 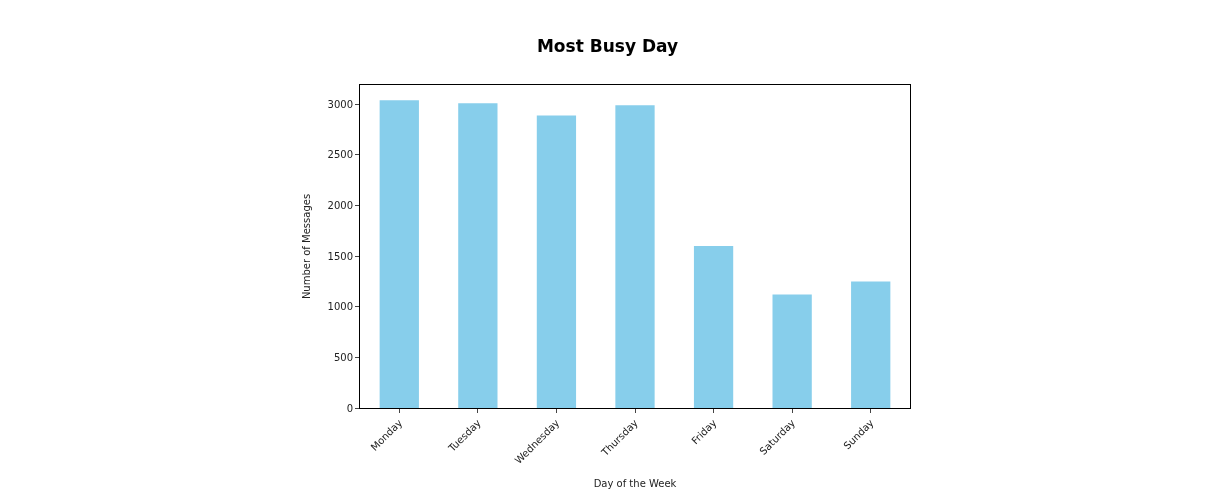 I want to click on chart-title: Most Busy Day, so click(x=607, y=45).